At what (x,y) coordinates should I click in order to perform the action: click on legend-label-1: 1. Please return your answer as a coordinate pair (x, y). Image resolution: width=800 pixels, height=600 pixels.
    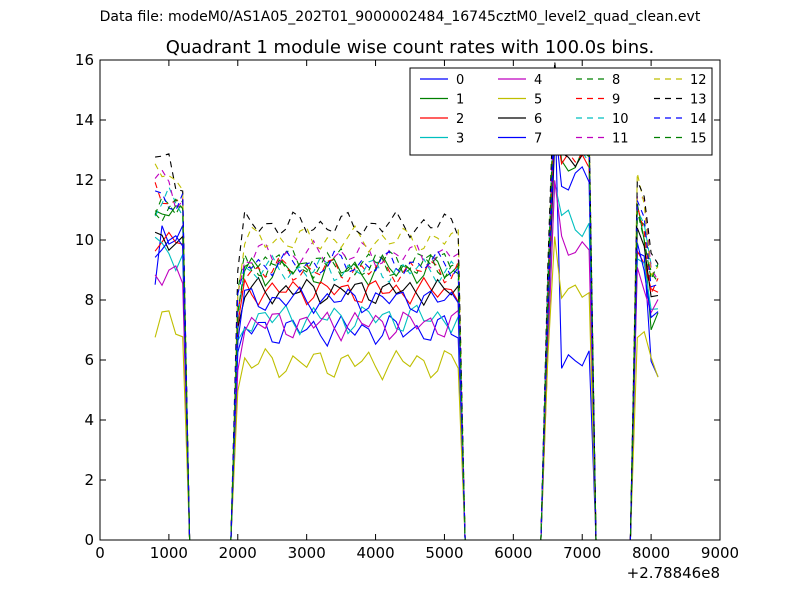
    Looking at the image, I should click on (460, 100).